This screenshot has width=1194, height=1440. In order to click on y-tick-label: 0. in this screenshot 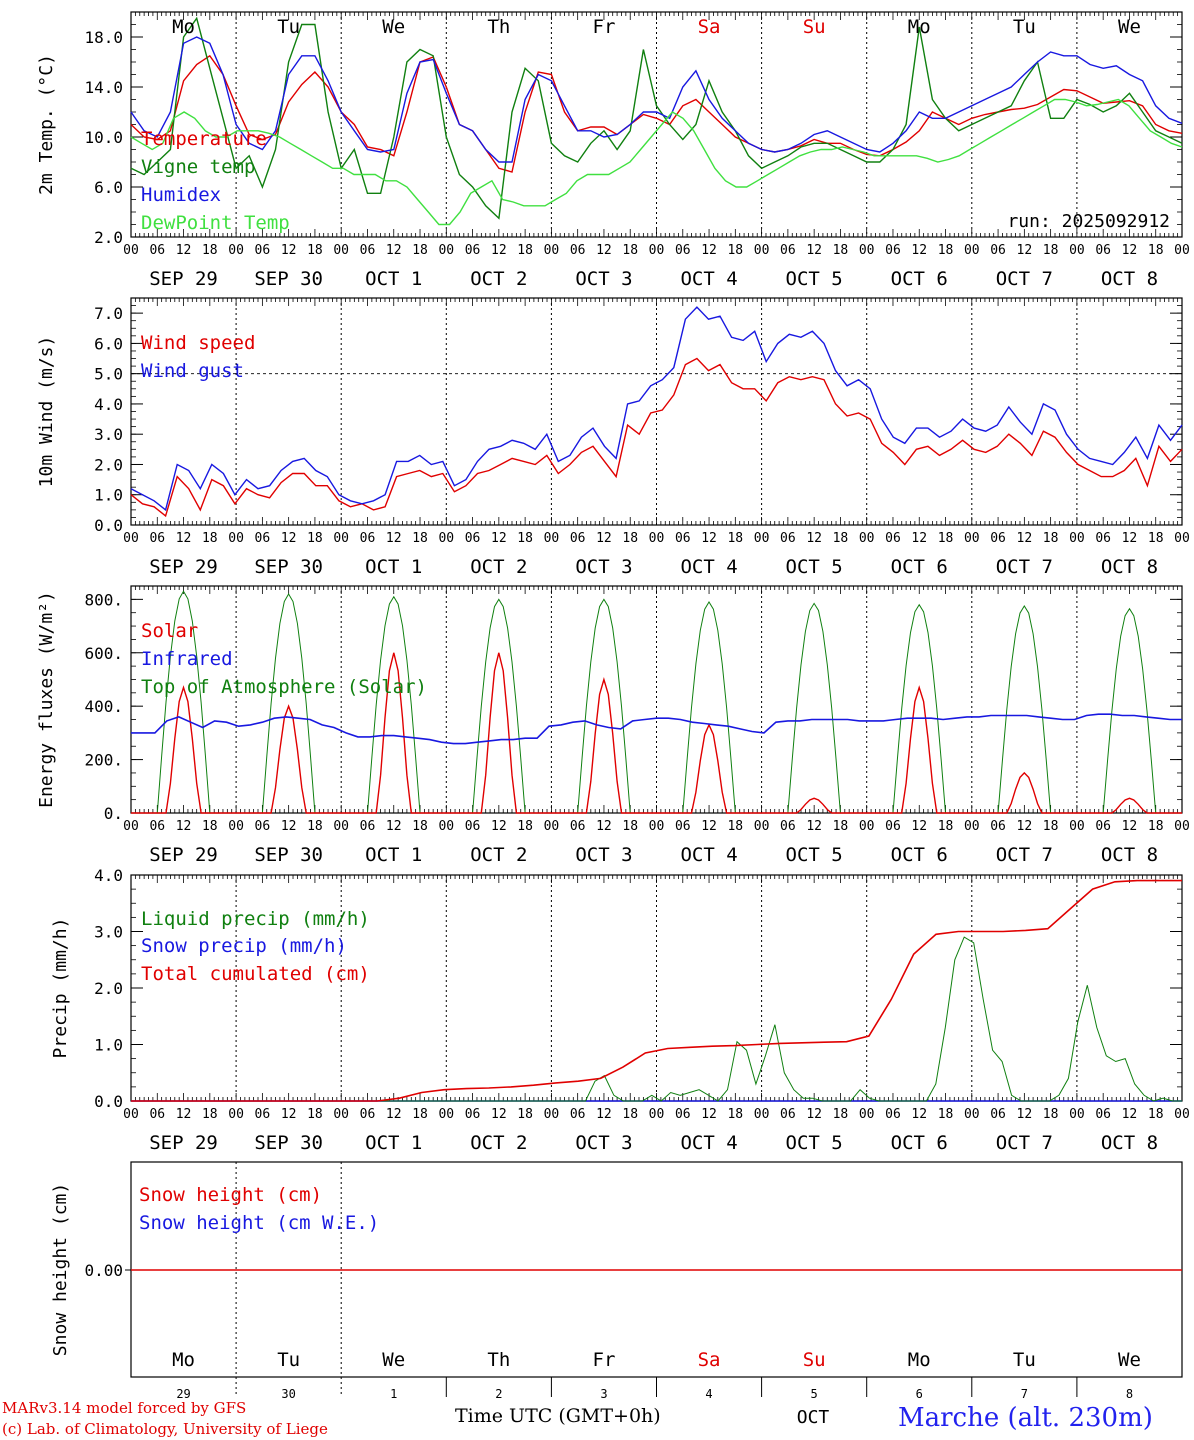, I will do `click(113, 813)`.